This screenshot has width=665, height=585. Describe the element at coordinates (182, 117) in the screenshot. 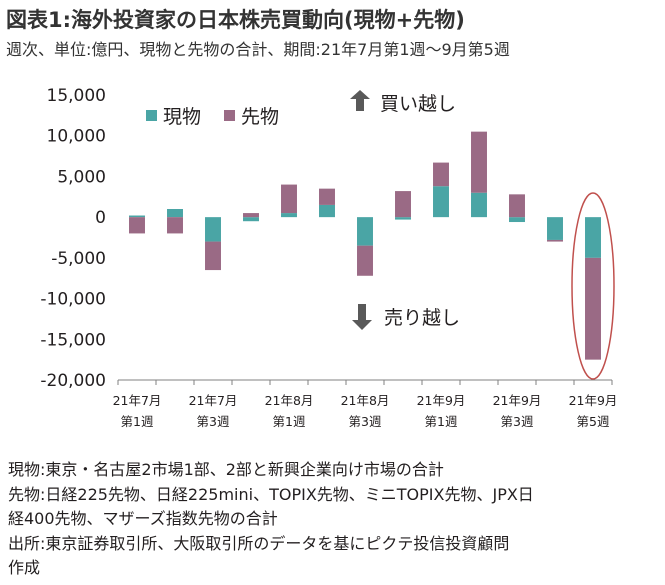

I see `legend-label: 現物` at that location.